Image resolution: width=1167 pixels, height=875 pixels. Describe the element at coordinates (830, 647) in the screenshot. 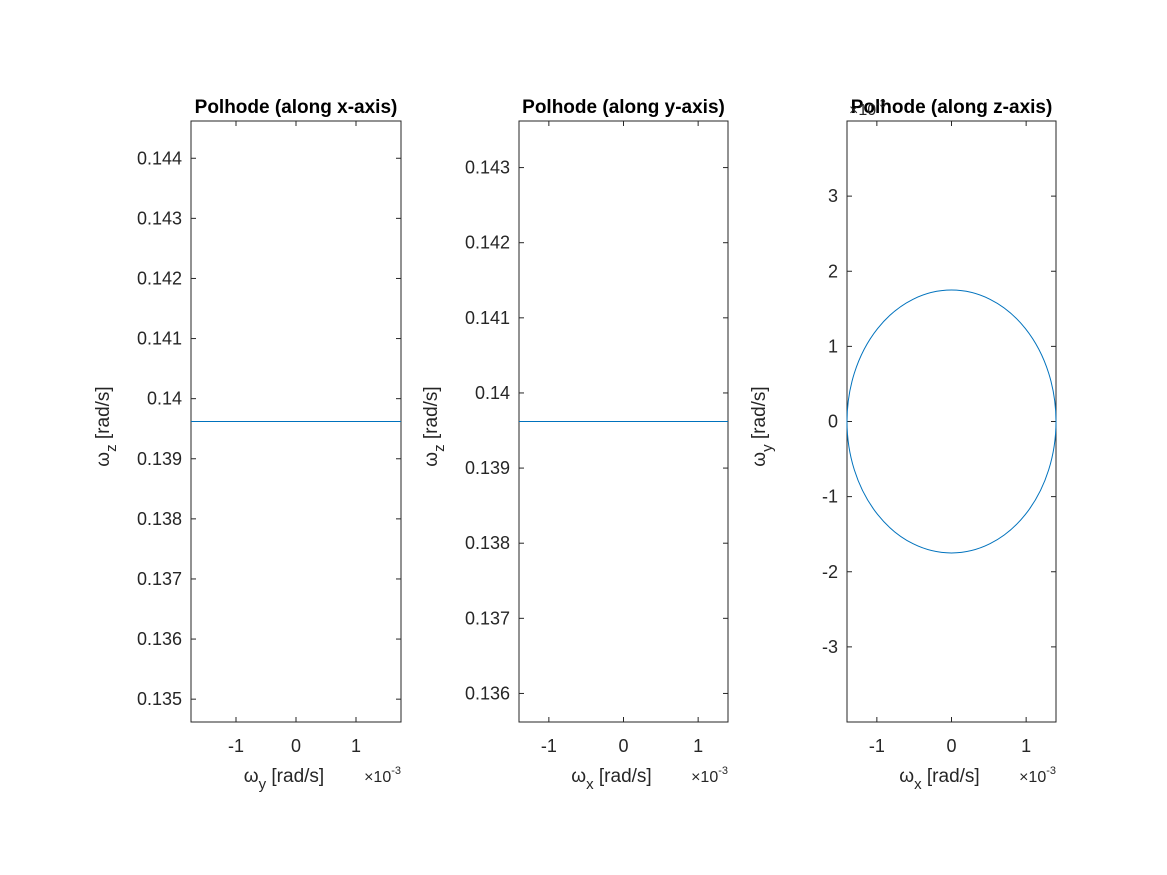

I see `y-tick-label: -3` at that location.